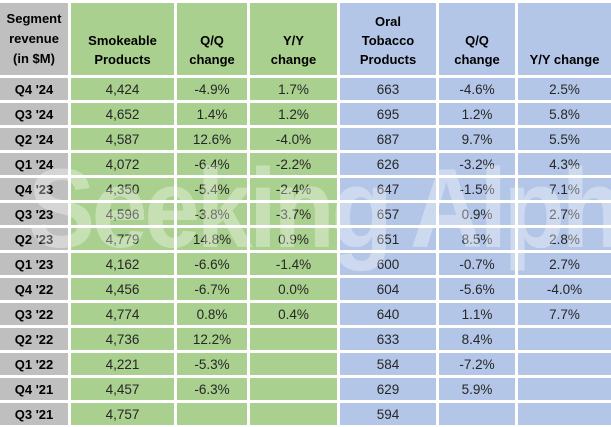  What do you see at coordinates (564, 114) in the screenshot?
I see `cell-oral-yy-change: 5.8%` at bounding box center [564, 114].